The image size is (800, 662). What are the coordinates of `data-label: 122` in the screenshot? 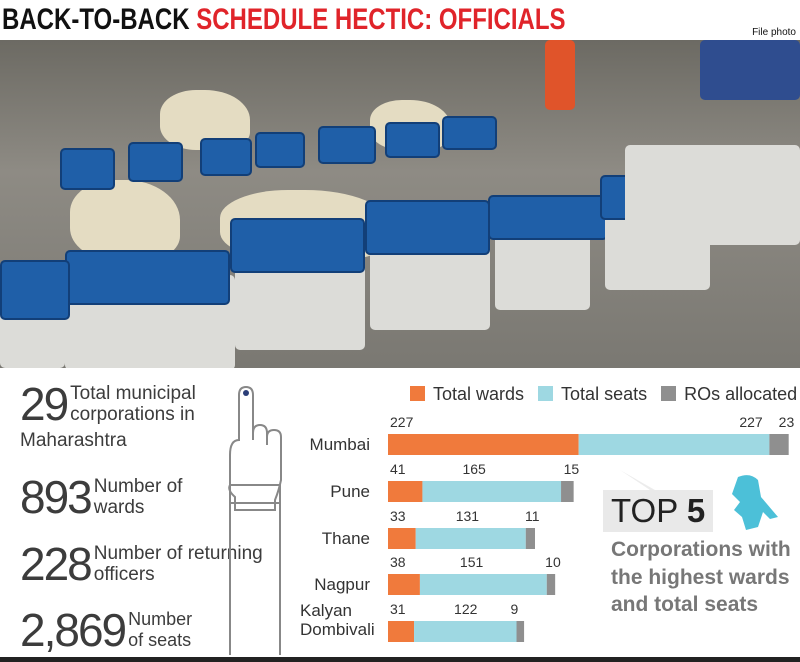 It's located at (466, 609).